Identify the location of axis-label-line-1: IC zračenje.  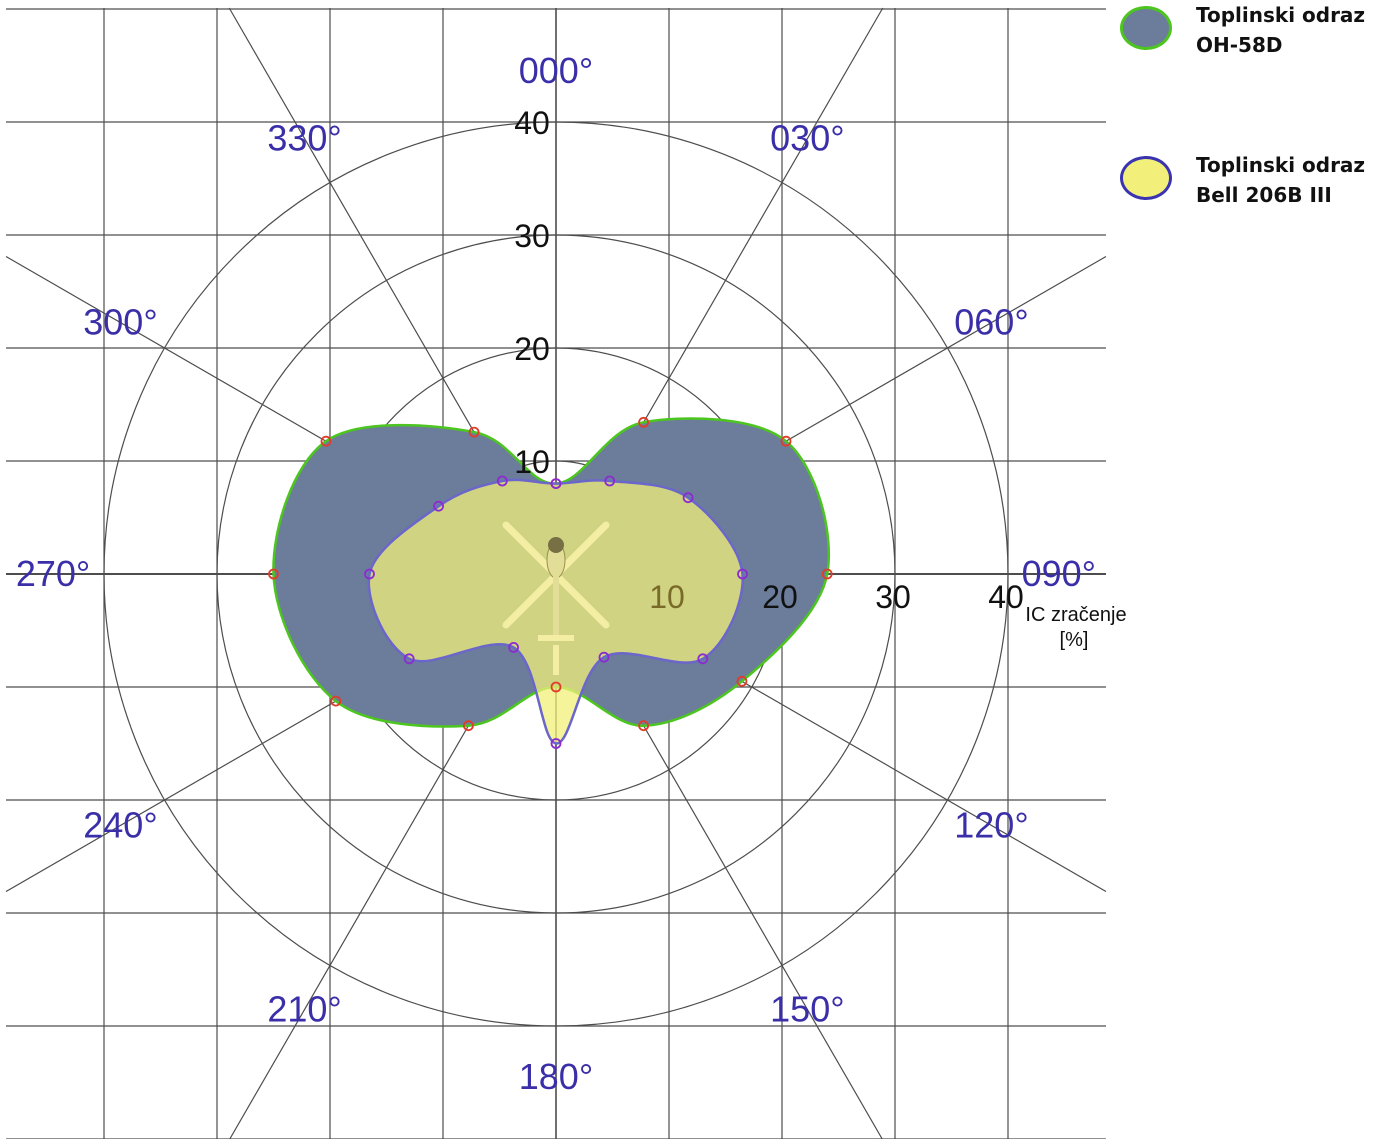
(1075, 615).